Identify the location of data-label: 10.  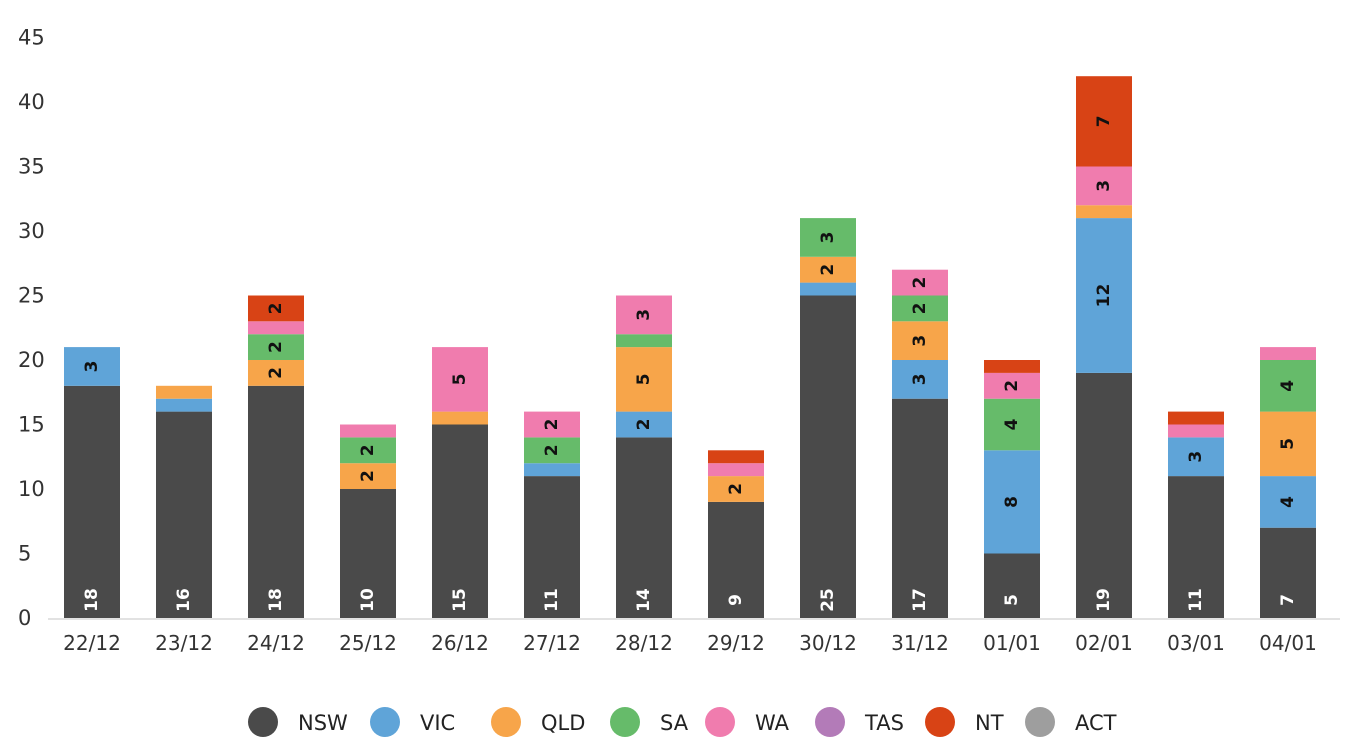
(368, 600).